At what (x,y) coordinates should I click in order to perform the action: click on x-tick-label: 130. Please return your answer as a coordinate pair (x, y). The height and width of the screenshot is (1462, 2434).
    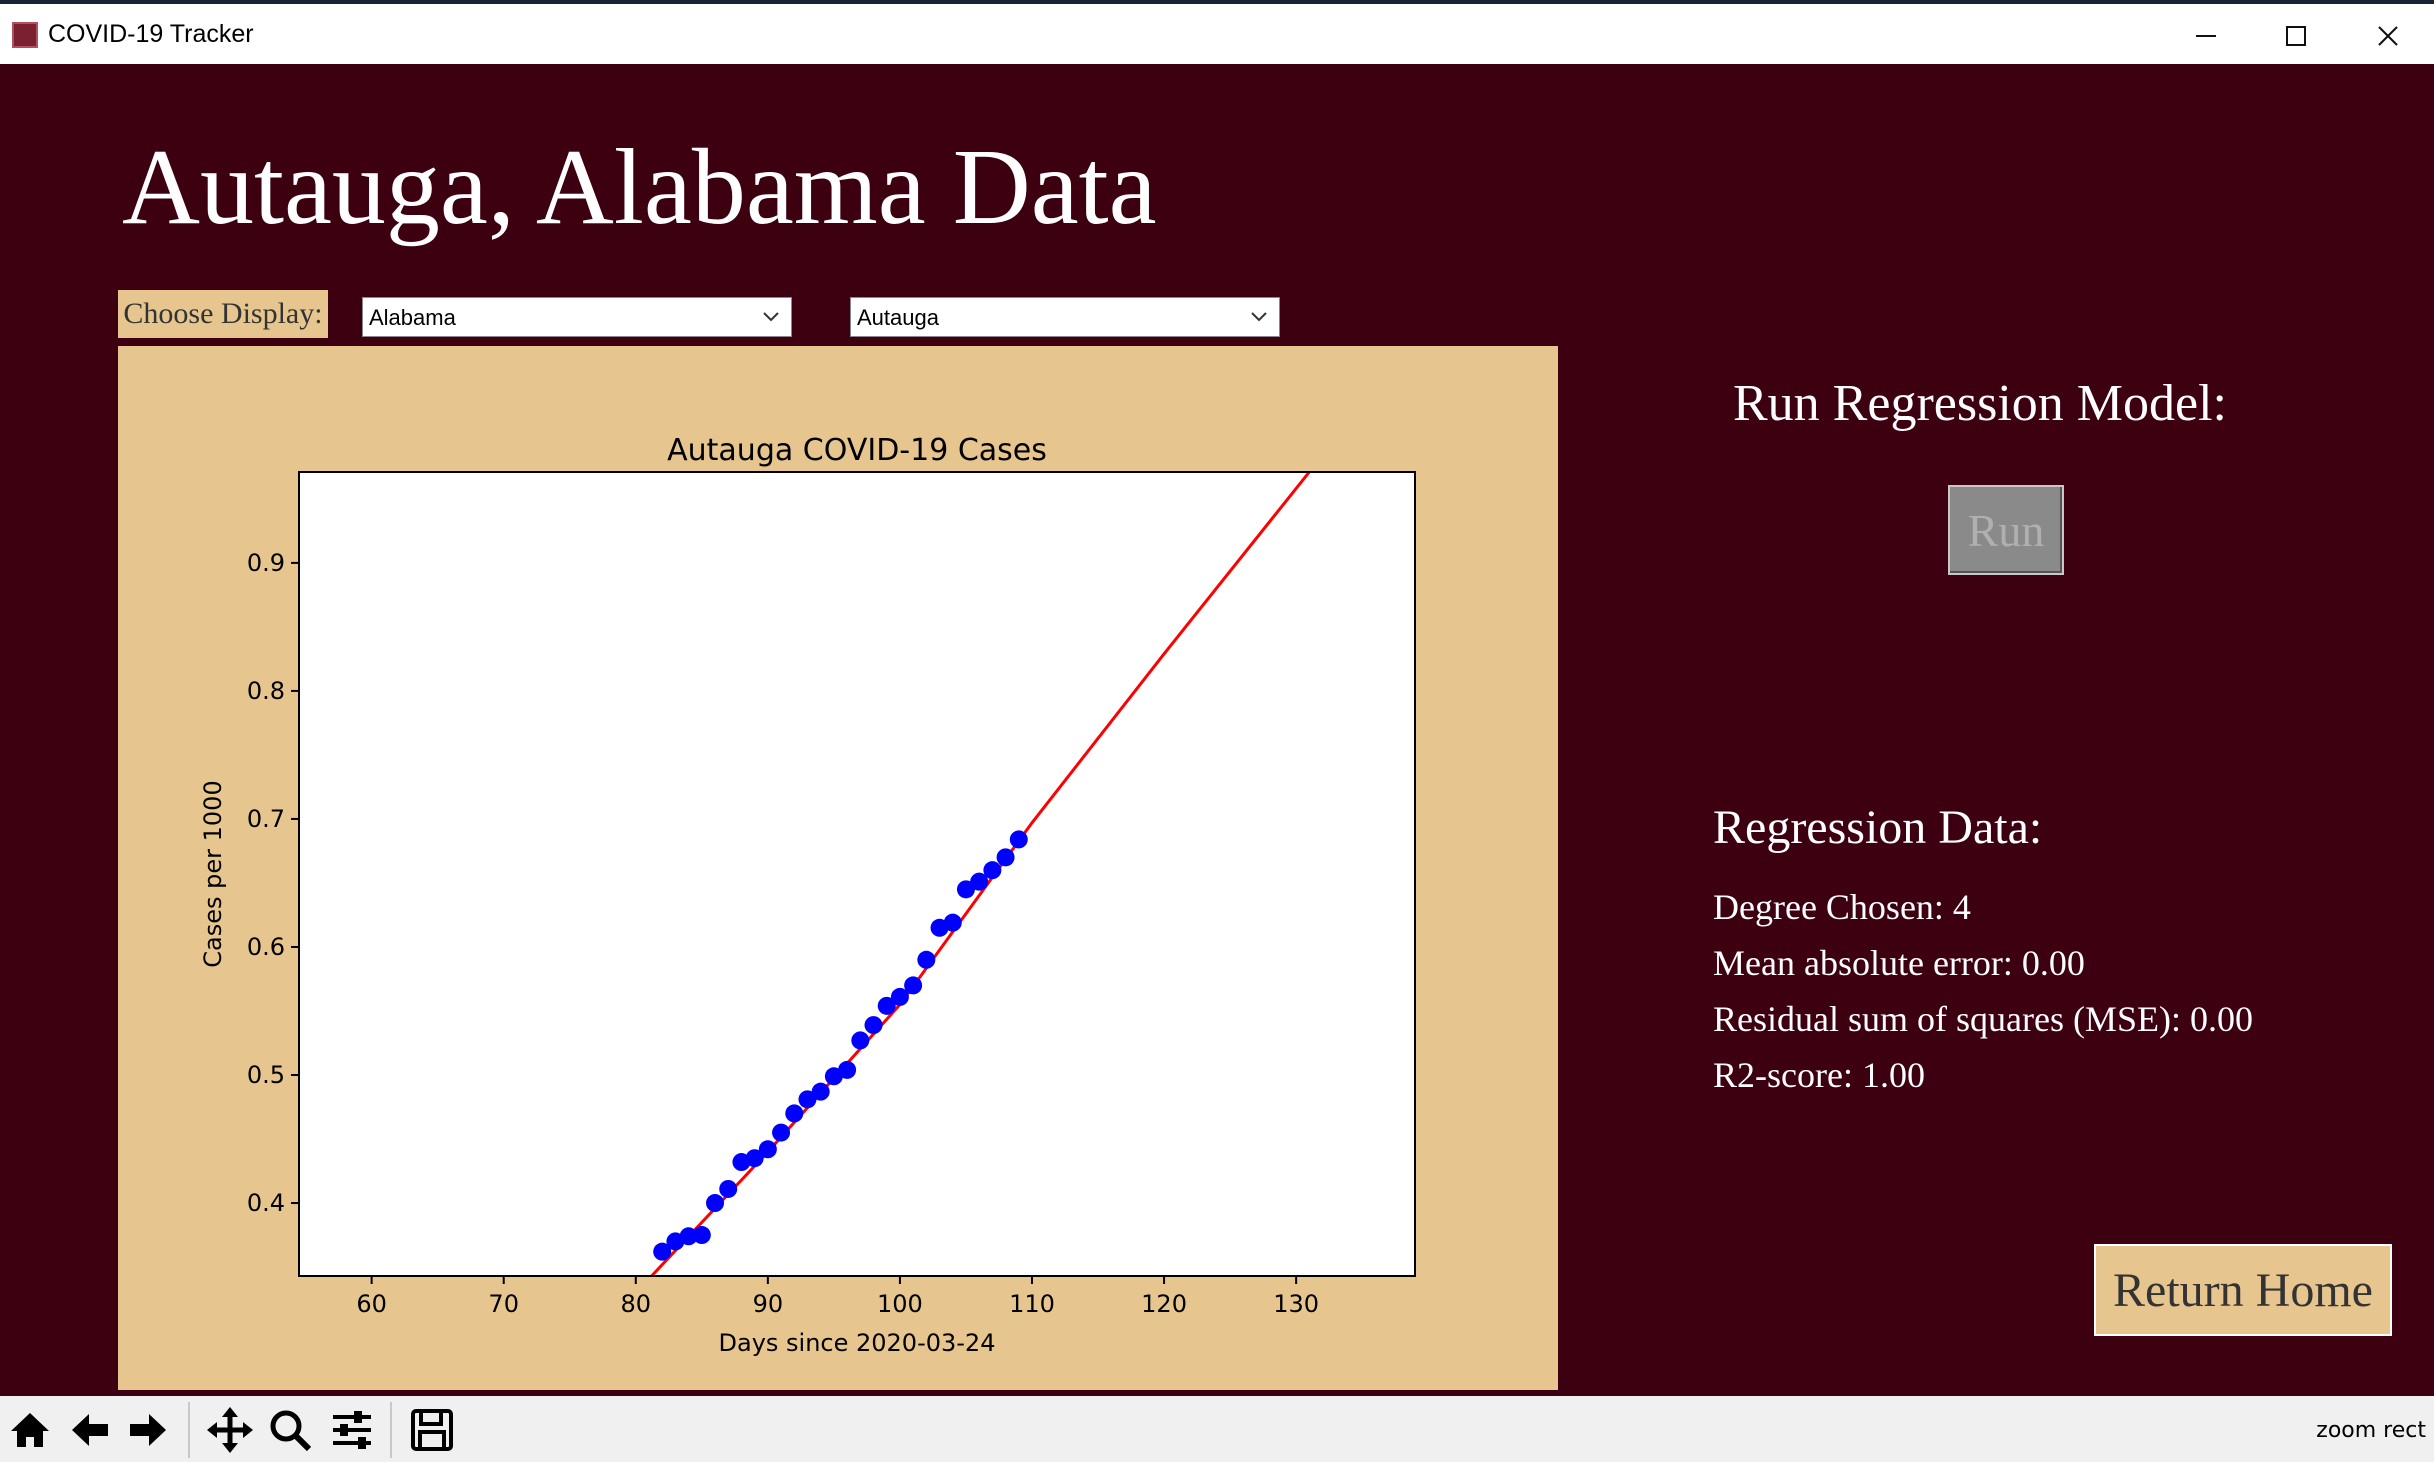
    Looking at the image, I should click on (1296, 1304).